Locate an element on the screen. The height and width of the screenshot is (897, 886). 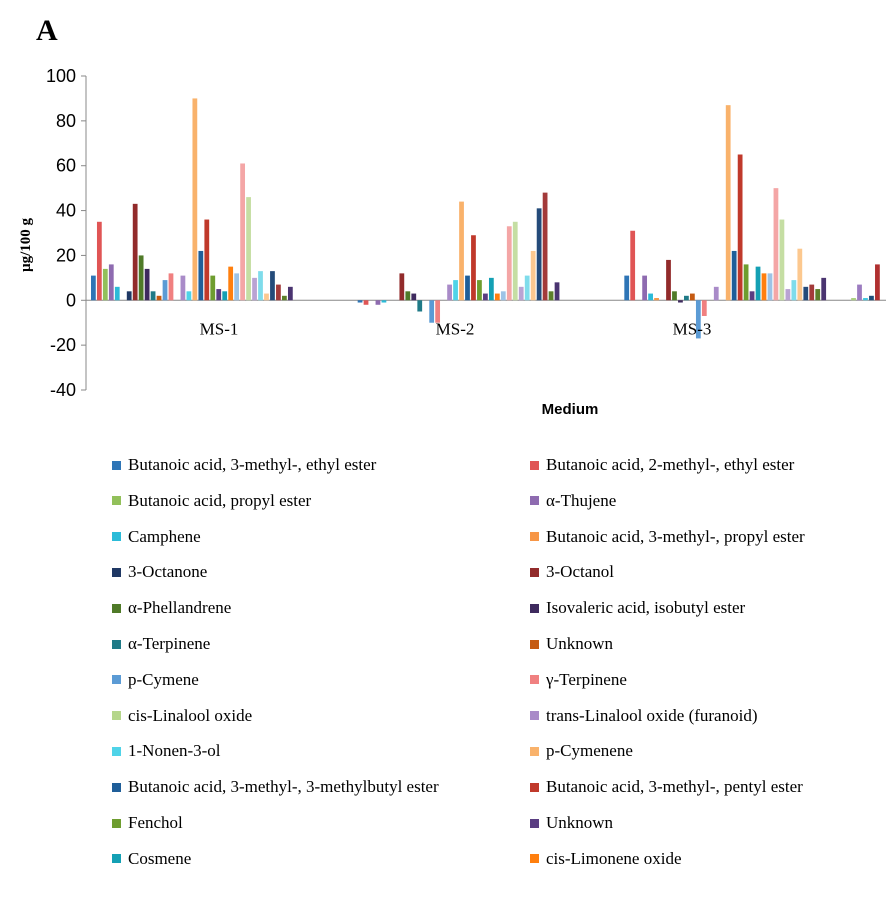
y-tick-label: 40 is located at coordinates (66, 211).